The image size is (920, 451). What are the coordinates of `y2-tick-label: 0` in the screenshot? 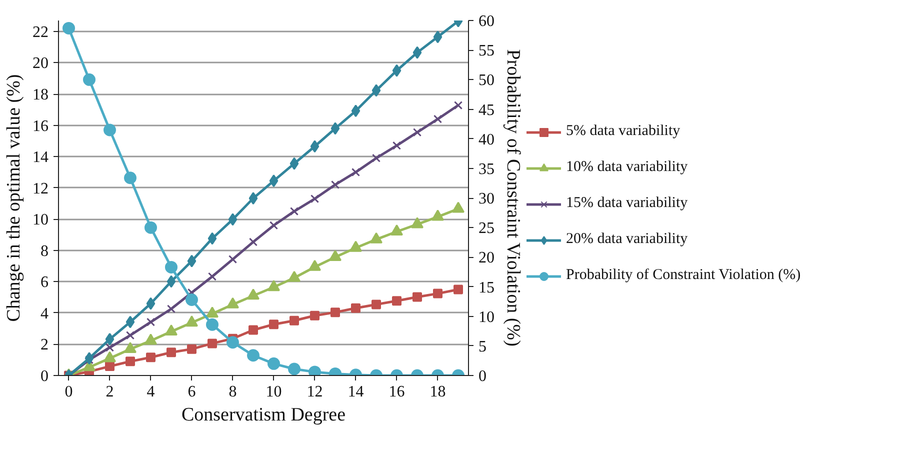 It's located at (482, 376).